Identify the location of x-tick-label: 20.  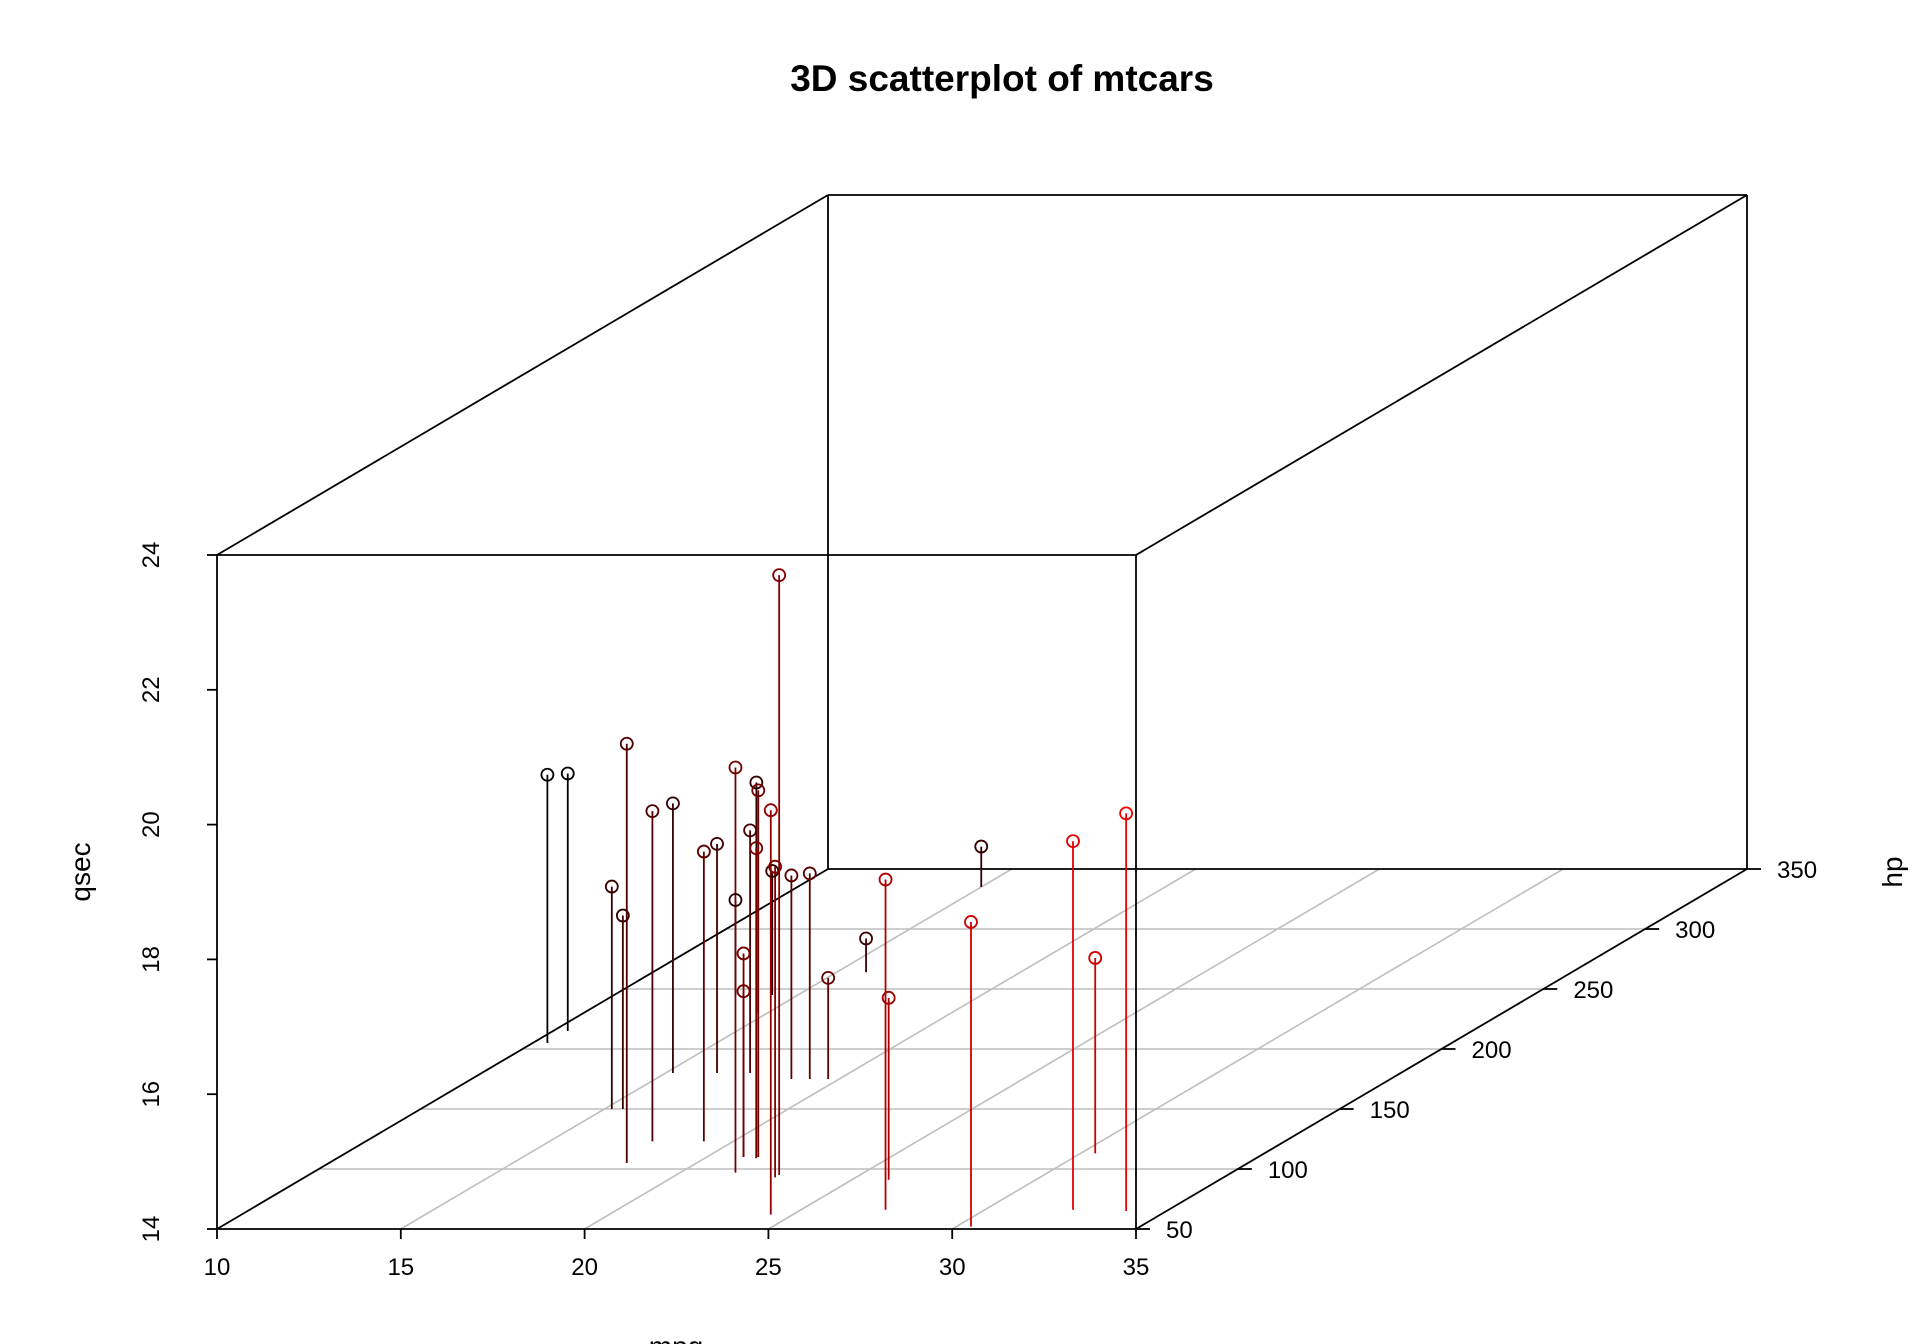
(584, 1267).